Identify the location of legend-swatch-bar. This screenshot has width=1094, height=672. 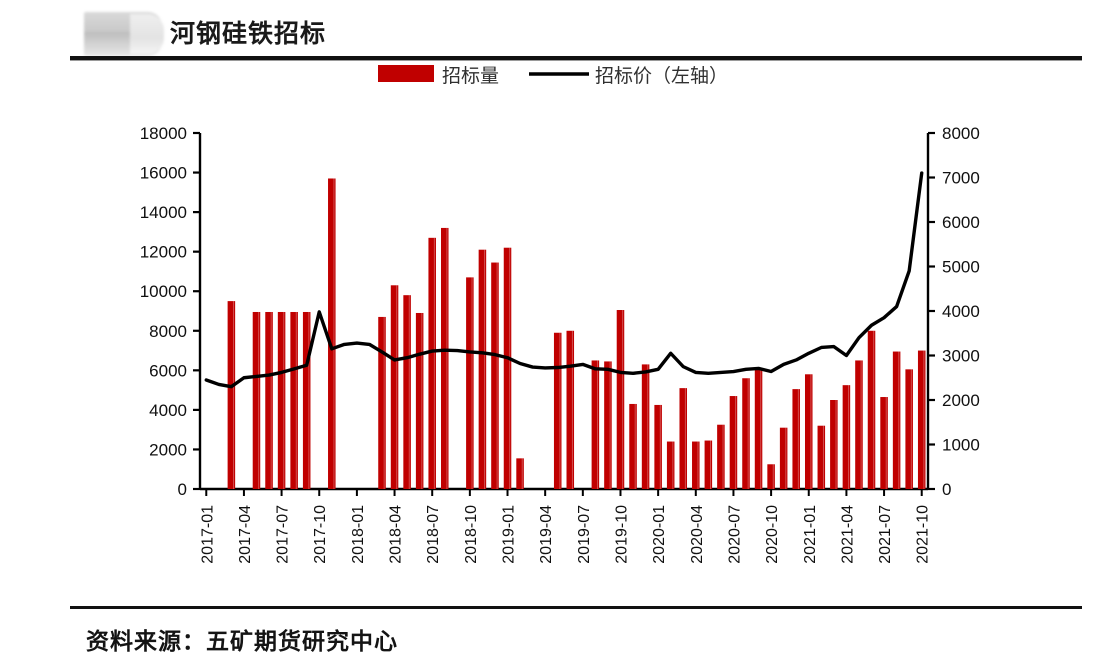
(406, 73).